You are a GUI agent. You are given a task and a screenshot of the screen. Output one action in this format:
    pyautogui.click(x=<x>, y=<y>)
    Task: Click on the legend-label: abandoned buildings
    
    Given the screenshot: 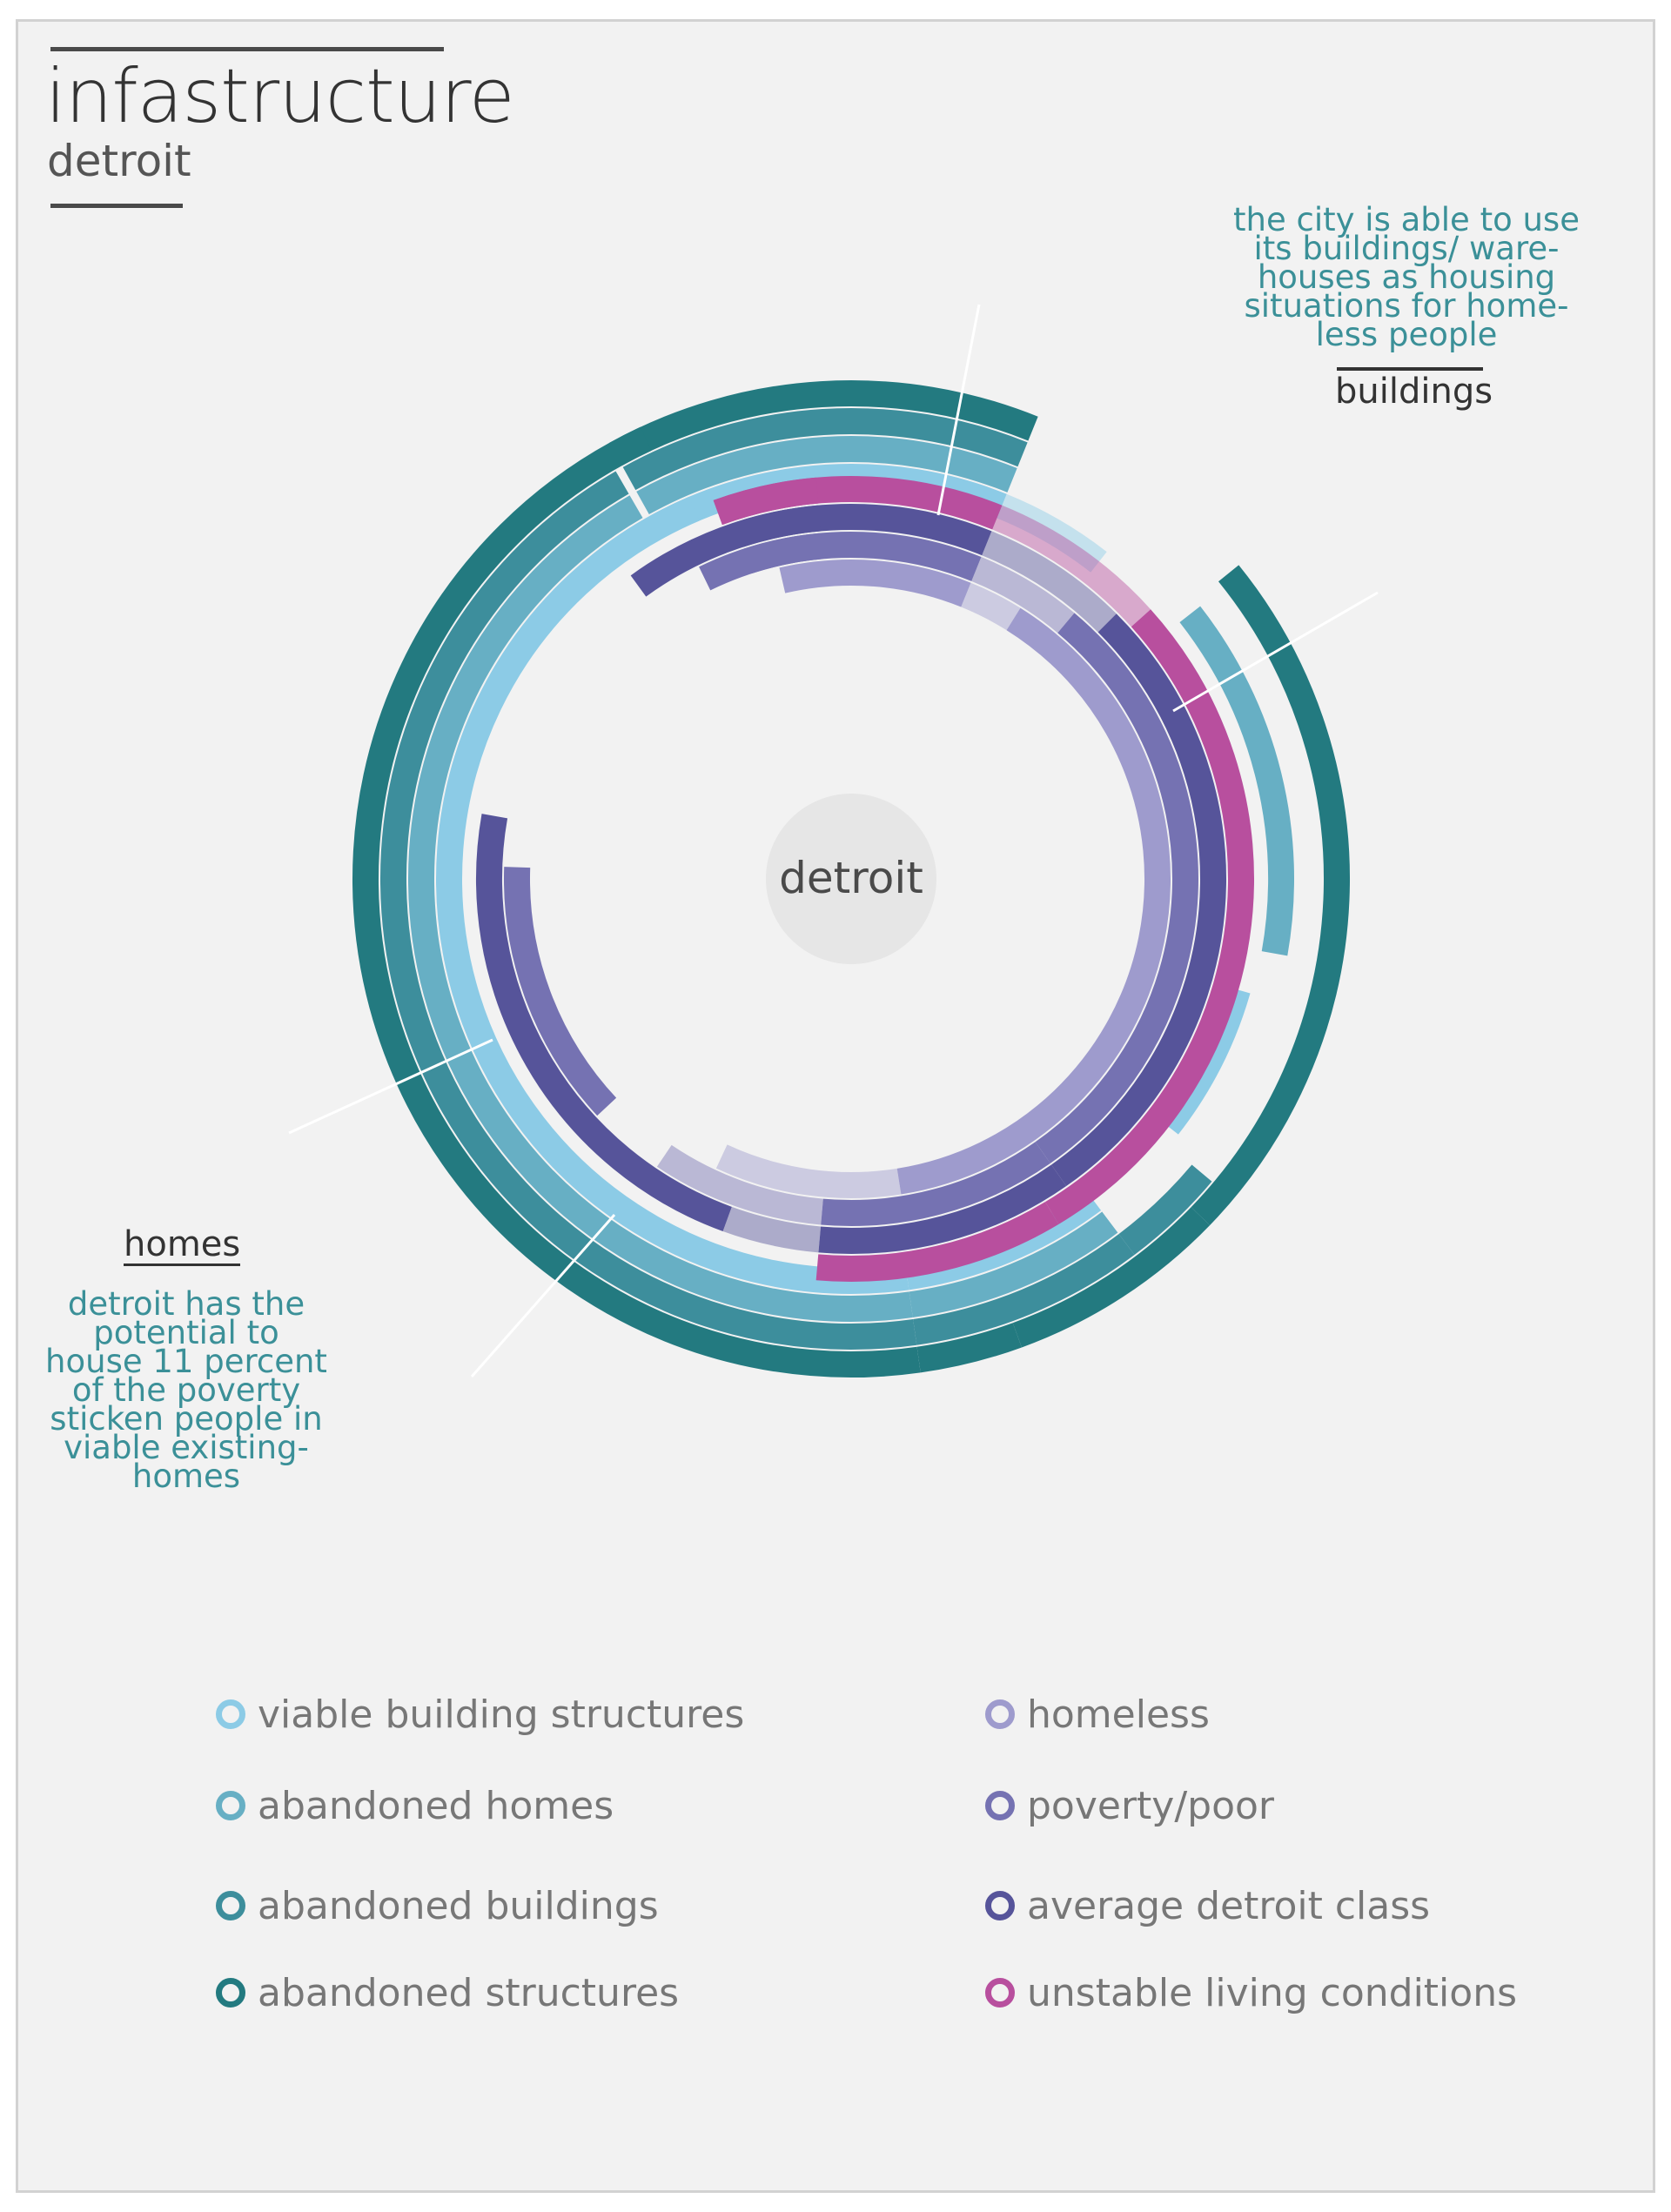 What is the action you would take?
    pyautogui.click(x=459, y=1905)
    